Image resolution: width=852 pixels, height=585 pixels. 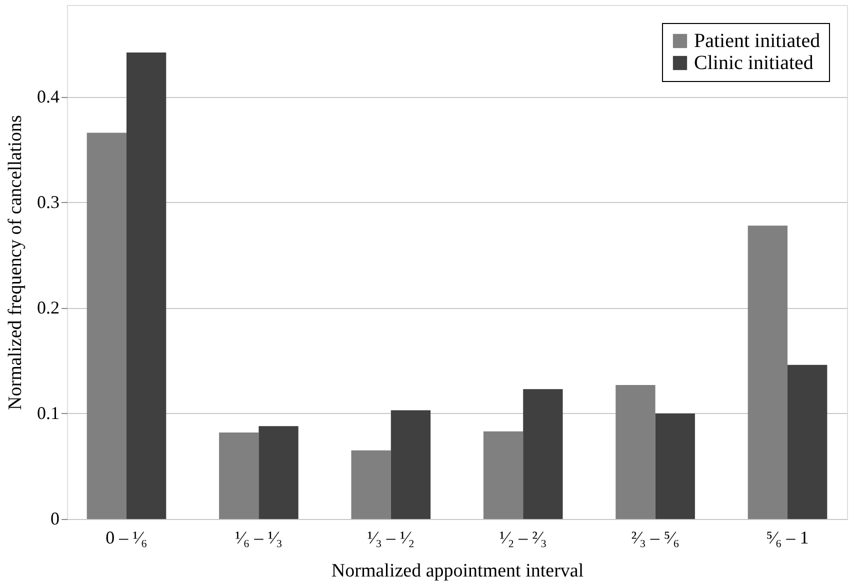 I want to click on y-tick-label: 0.1, so click(x=48, y=412).